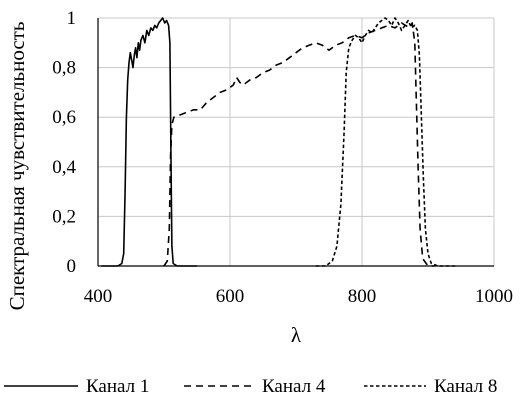 This screenshot has height=412, width=524. Describe the element at coordinates (64, 142) in the screenshot. I see `y-tick-labels: 0 0,2 0,4 0,6 0,8 1` at that location.